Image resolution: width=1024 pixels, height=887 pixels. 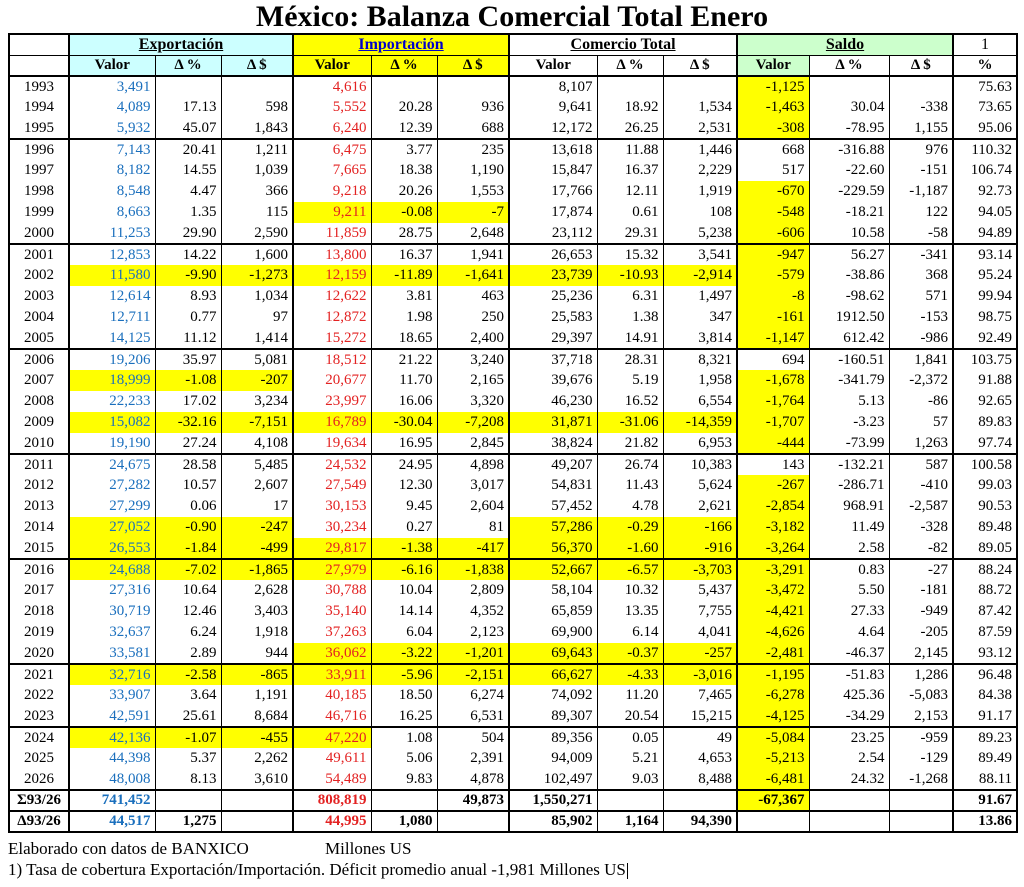 I want to click on saldo-valor-cell: -5,213, so click(x=773, y=758).